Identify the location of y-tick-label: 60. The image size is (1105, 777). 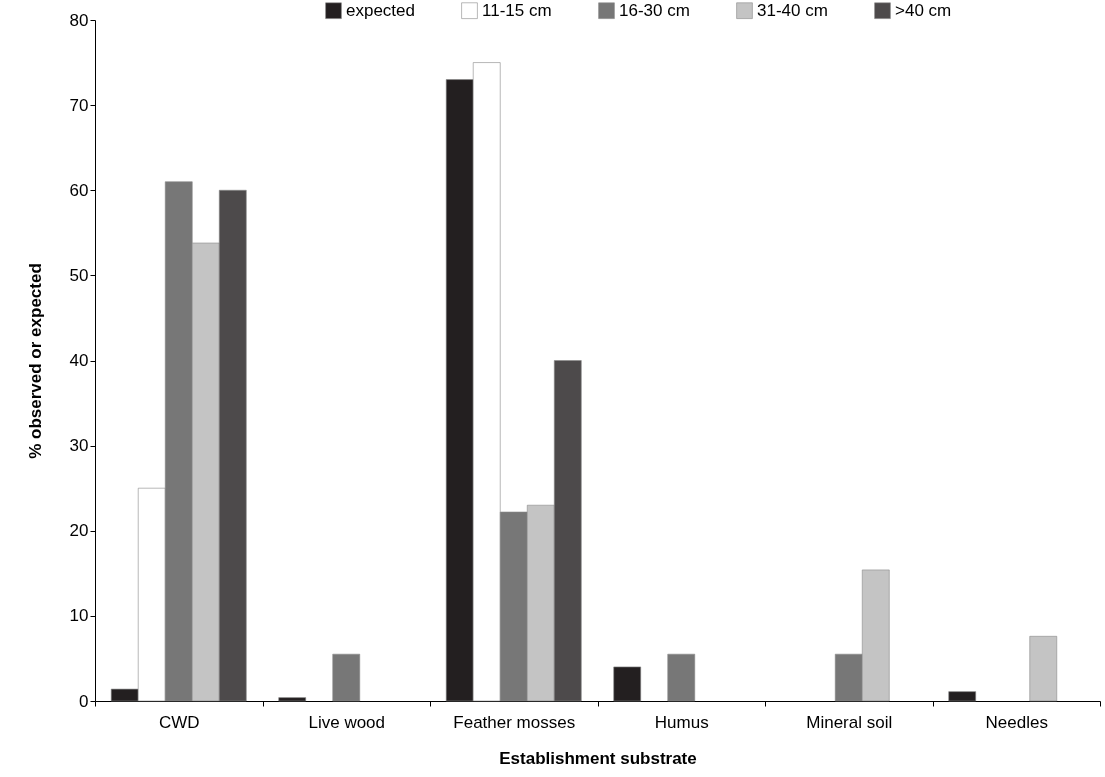
(79, 190).